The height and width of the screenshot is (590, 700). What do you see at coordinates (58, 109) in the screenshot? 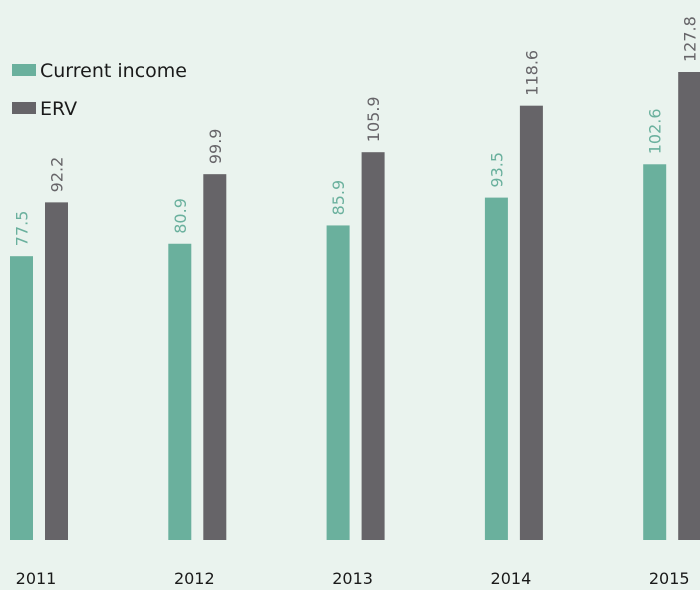
I see `legend-text: ERV` at bounding box center [58, 109].